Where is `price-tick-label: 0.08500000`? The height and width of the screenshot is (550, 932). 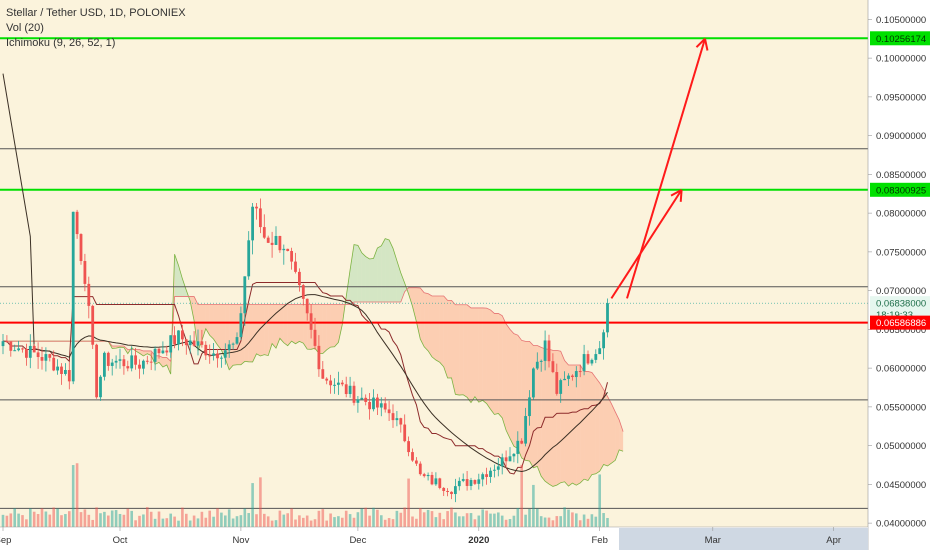 price-tick-label: 0.08500000 is located at coordinates (901, 175).